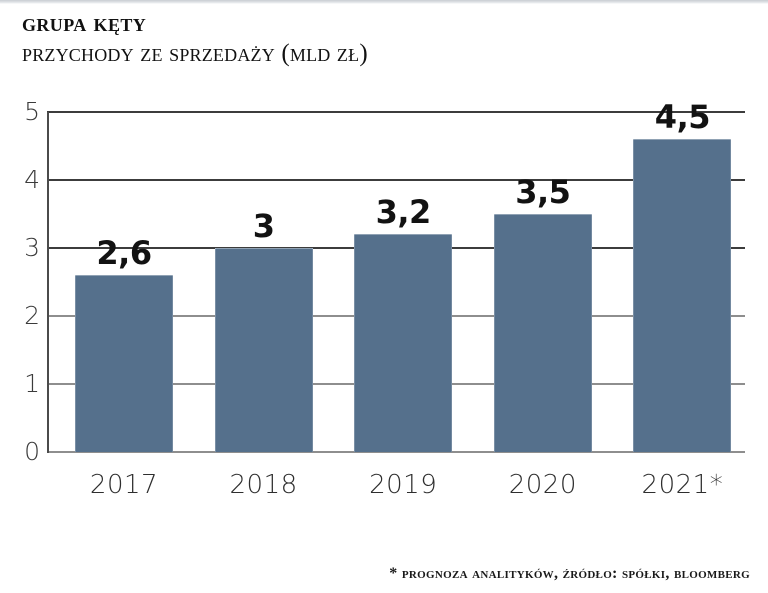 The height and width of the screenshot is (593, 768). I want to click on top-divider-band, so click(384, 2).